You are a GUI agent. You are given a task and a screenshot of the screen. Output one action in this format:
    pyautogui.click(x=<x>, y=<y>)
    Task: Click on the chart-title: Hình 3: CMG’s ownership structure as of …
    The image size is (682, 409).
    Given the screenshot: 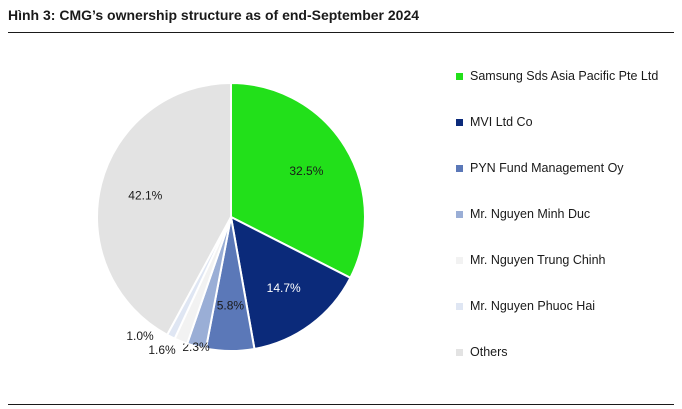 What is the action you would take?
    pyautogui.click(x=214, y=15)
    